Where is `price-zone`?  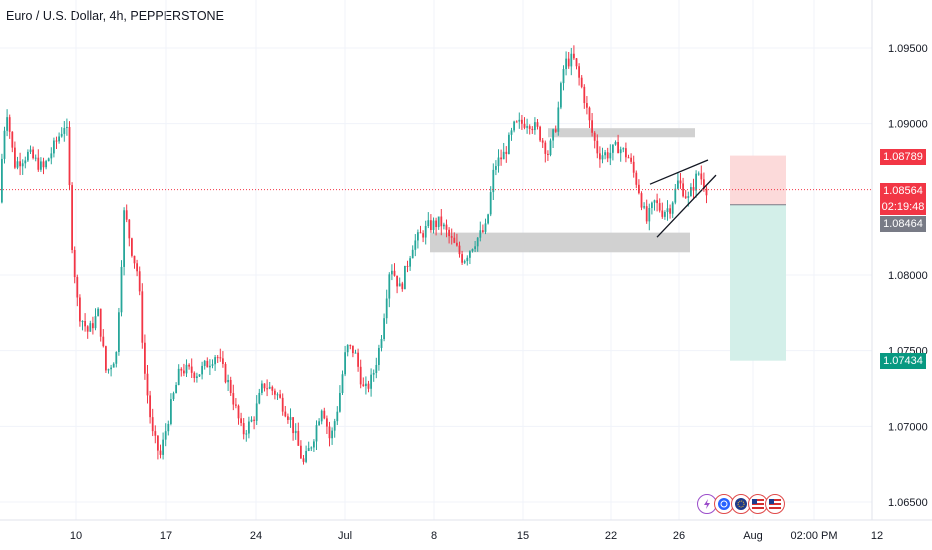 price-zone is located at coordinates (560, 242).